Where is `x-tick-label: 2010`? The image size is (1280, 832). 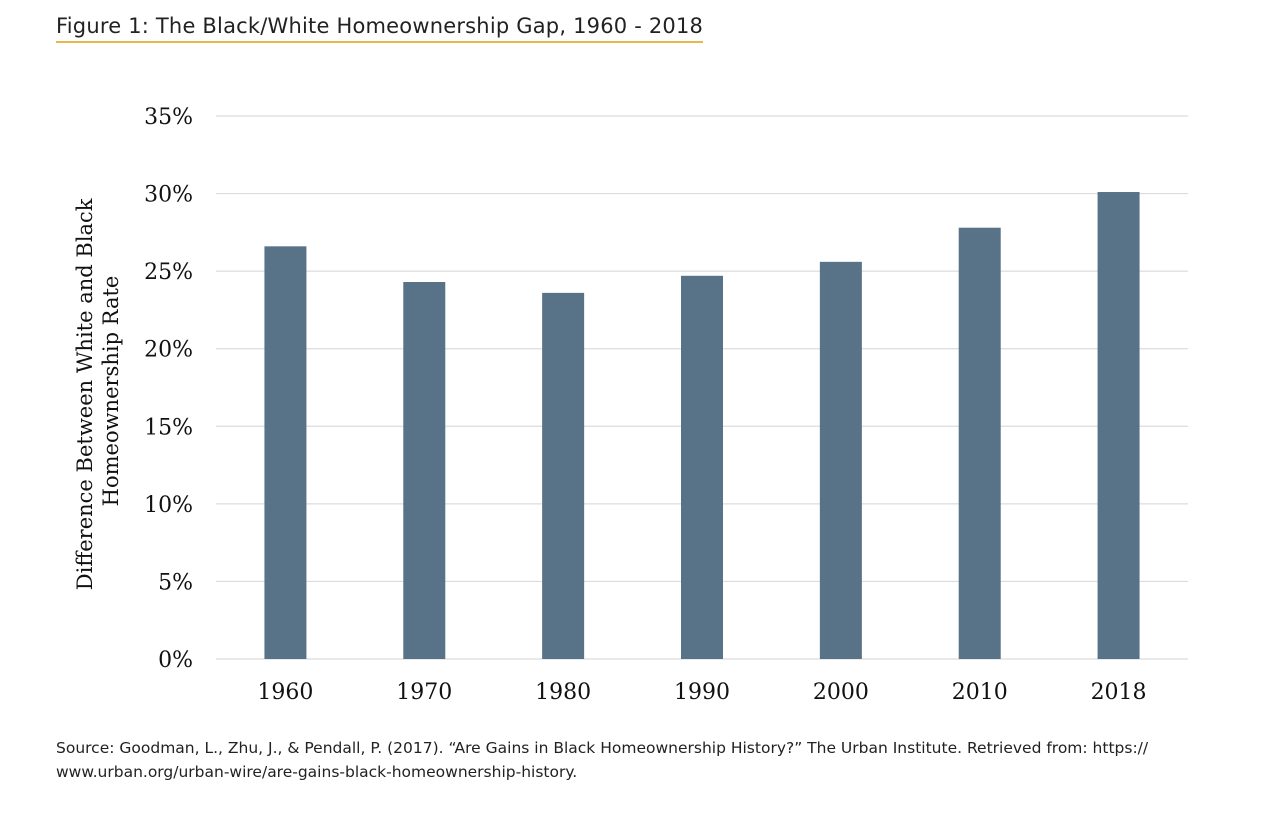
x-tick-label: 2010 is located at coordinates (980, 692).